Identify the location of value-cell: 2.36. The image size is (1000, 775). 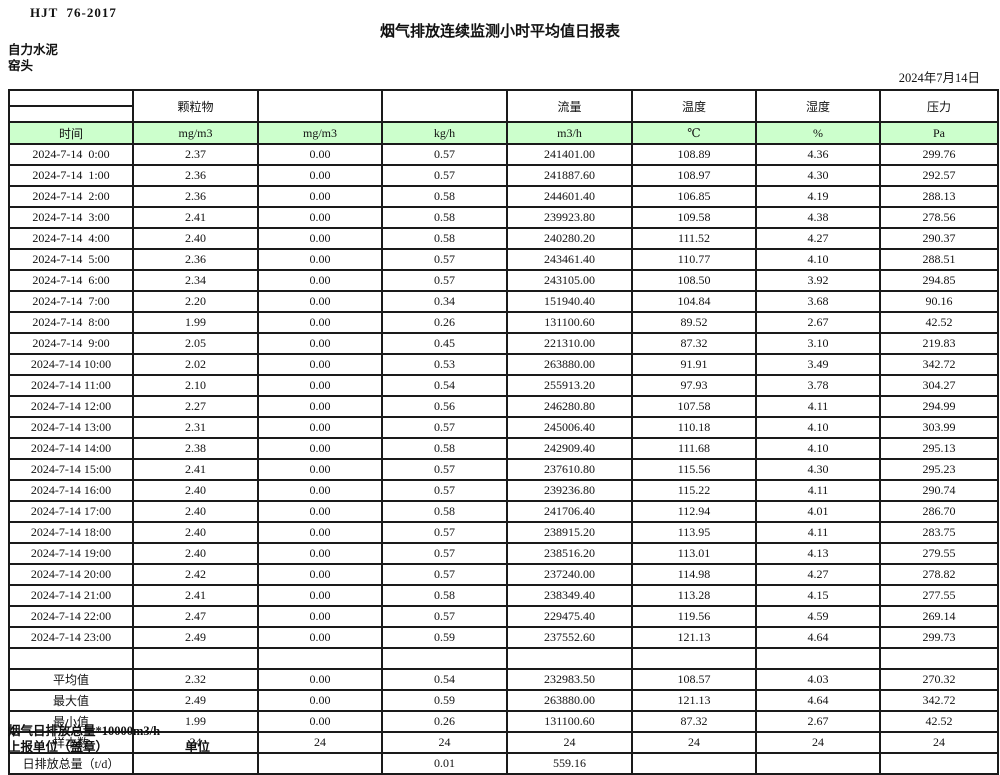
(195, 196).